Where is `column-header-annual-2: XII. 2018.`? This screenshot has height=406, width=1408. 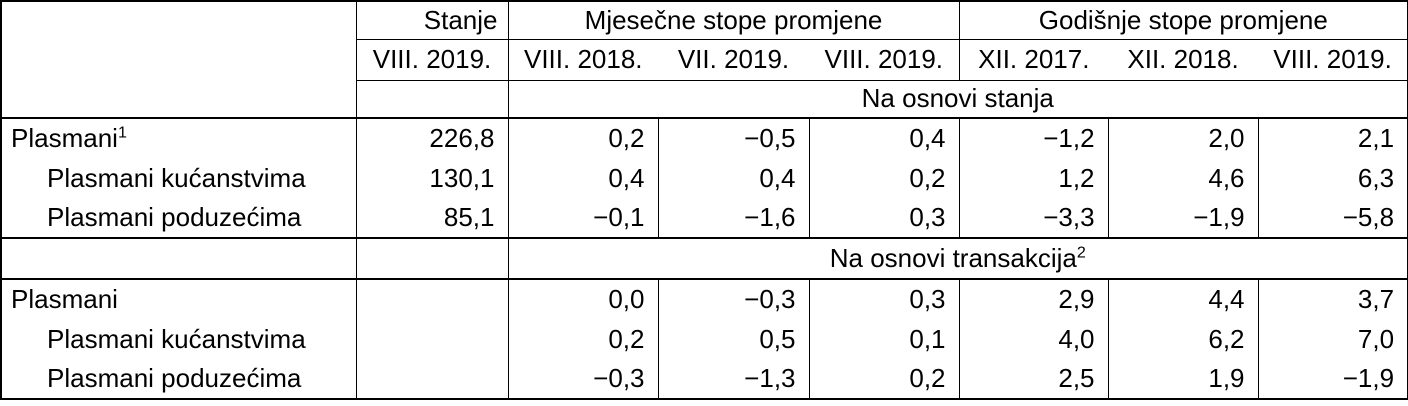 column-header-annual-2: XII. 2018. is located at coordinates (1183, 60).